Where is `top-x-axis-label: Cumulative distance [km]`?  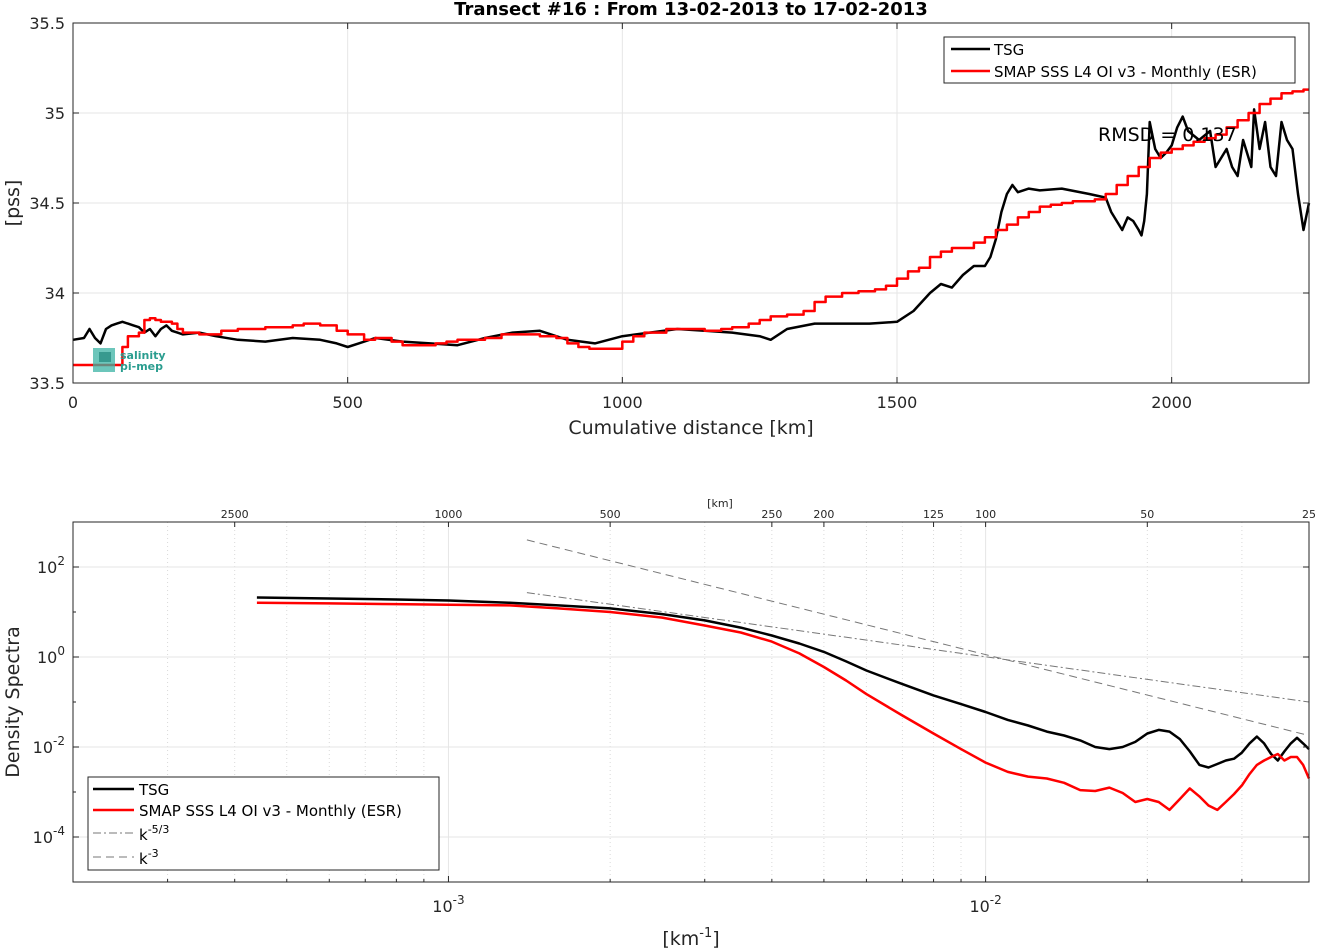 top-x-axis-label: Cumulative distance [km] is located at coordinates (690, 428).